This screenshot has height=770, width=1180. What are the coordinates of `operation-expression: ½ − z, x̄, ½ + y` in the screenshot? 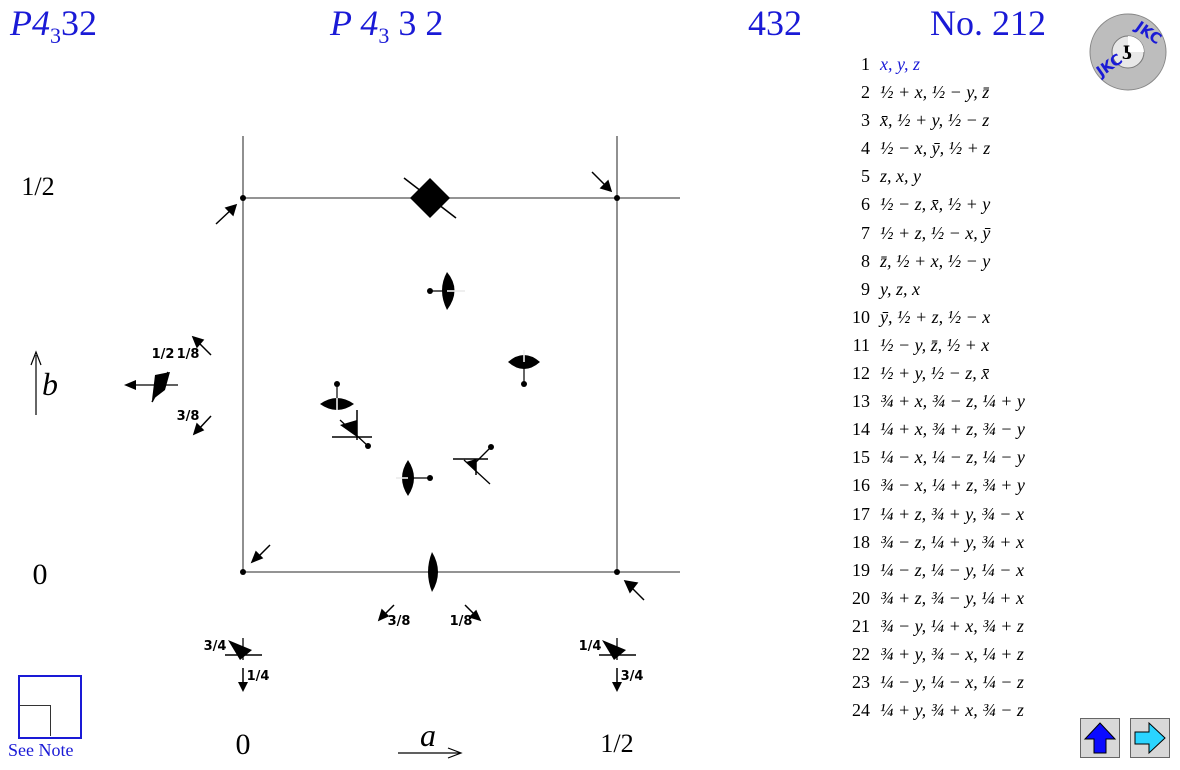 It's located at (935, 204).